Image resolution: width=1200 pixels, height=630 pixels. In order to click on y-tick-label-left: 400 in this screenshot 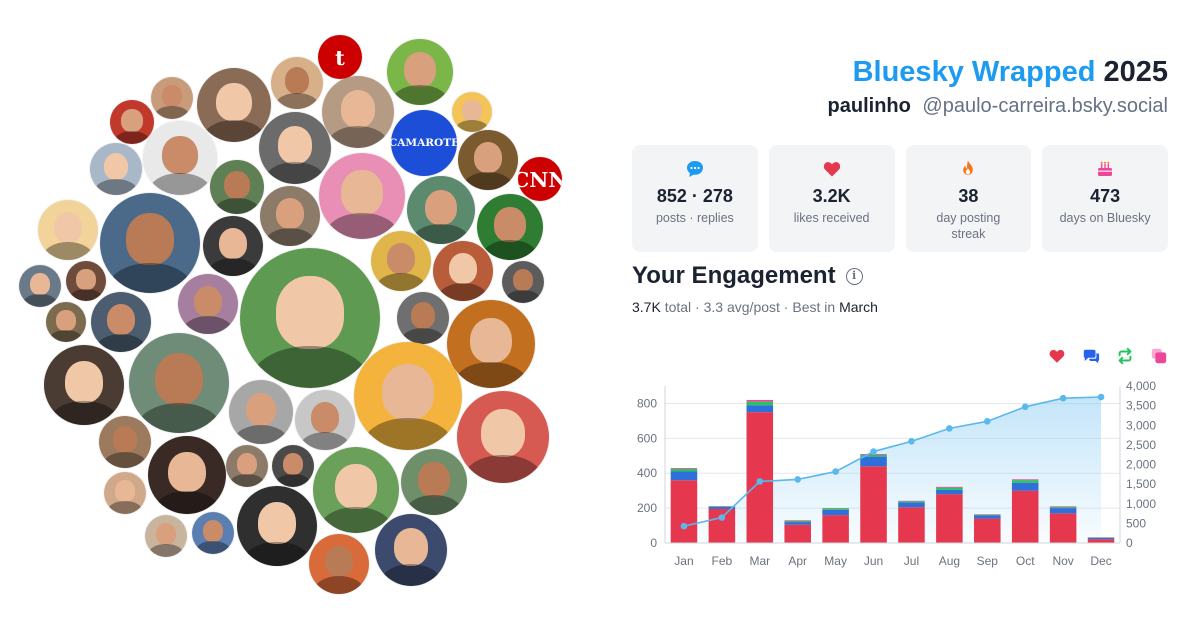, I will do `click(647, 473)`.